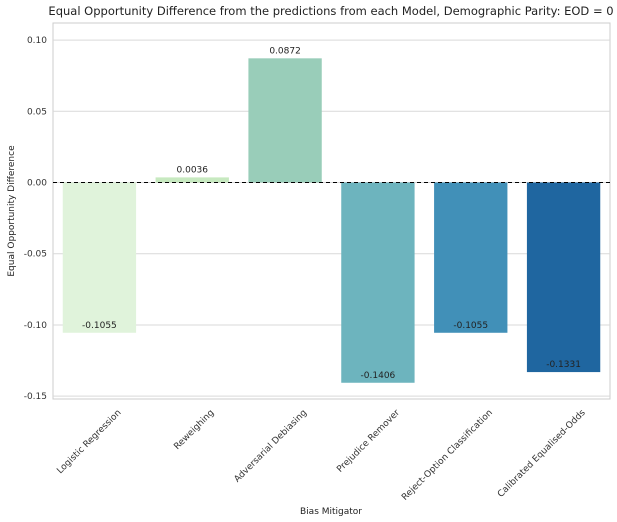  What do you see at coordinates (37, 112) in the screenshot?
I see `y-tick-label: 0.05` at bounding box center [37, 112].